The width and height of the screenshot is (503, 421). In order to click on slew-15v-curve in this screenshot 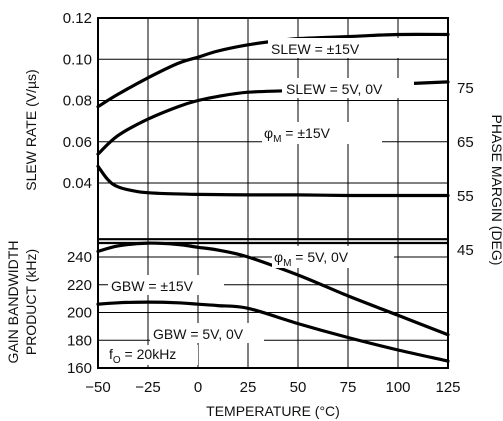, I will do `click(273, 70)`.